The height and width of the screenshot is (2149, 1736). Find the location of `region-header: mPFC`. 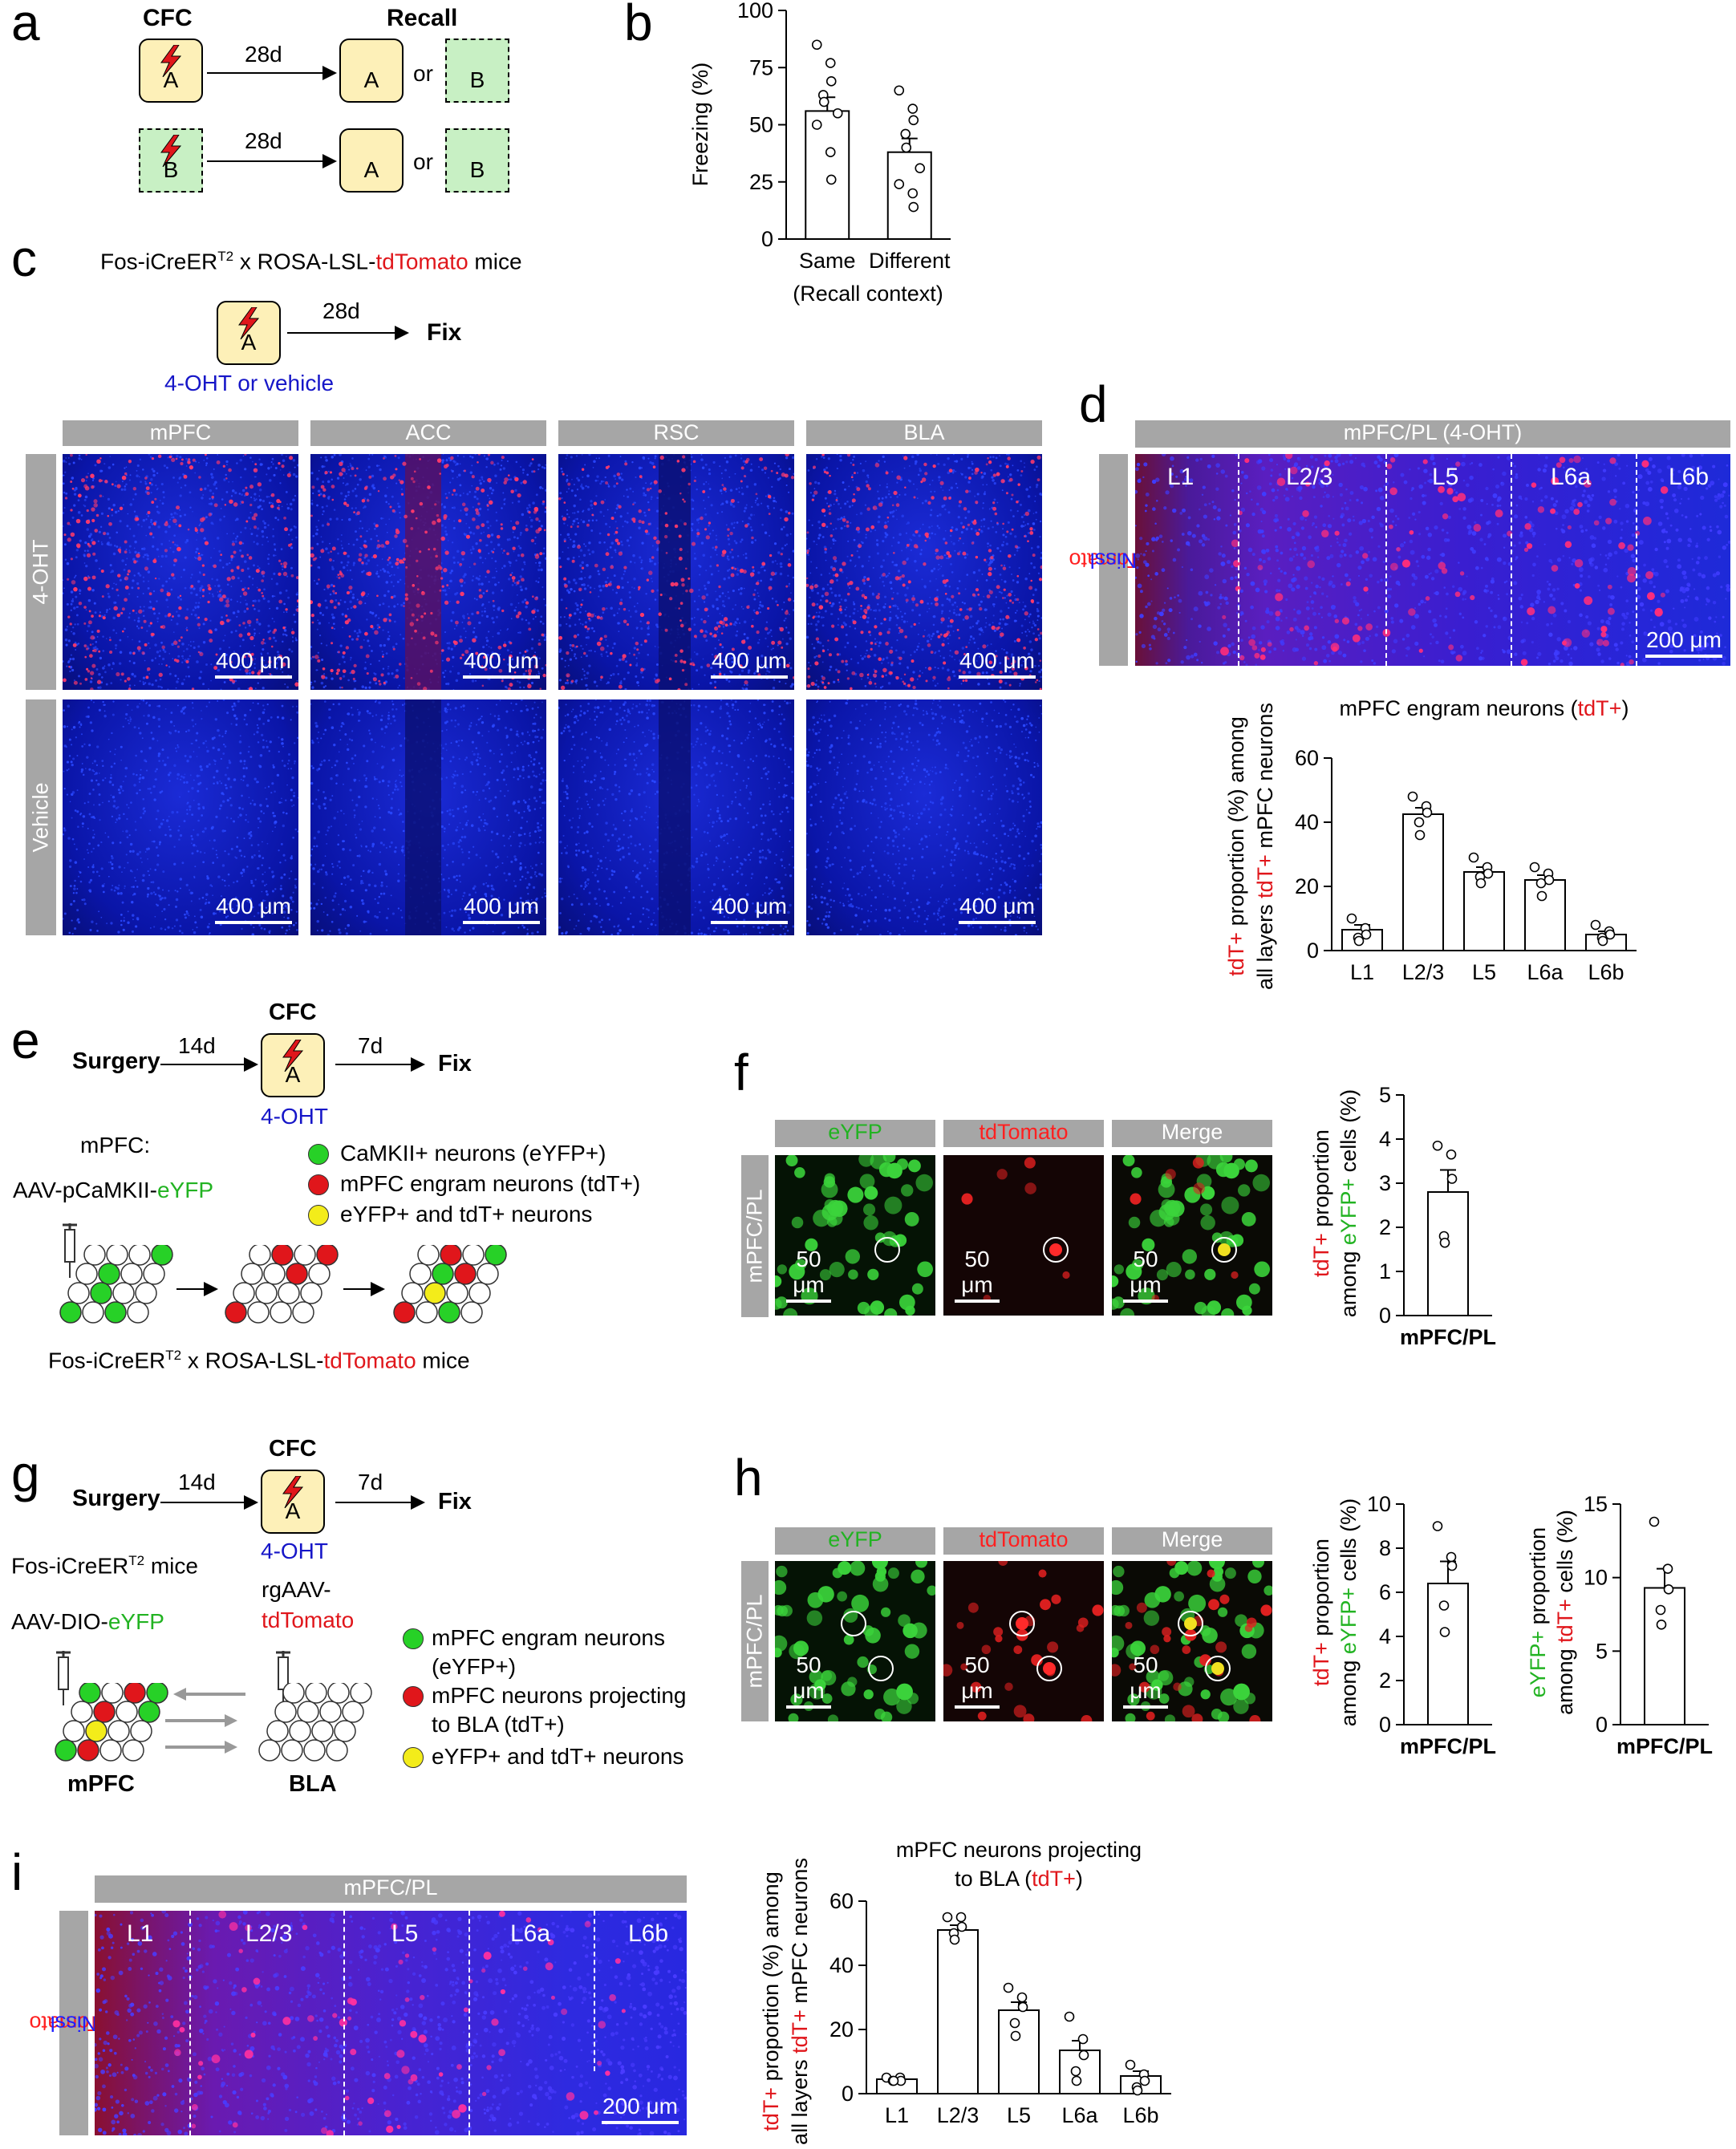

region-header: mPFC is located at coordinates (181, 433).